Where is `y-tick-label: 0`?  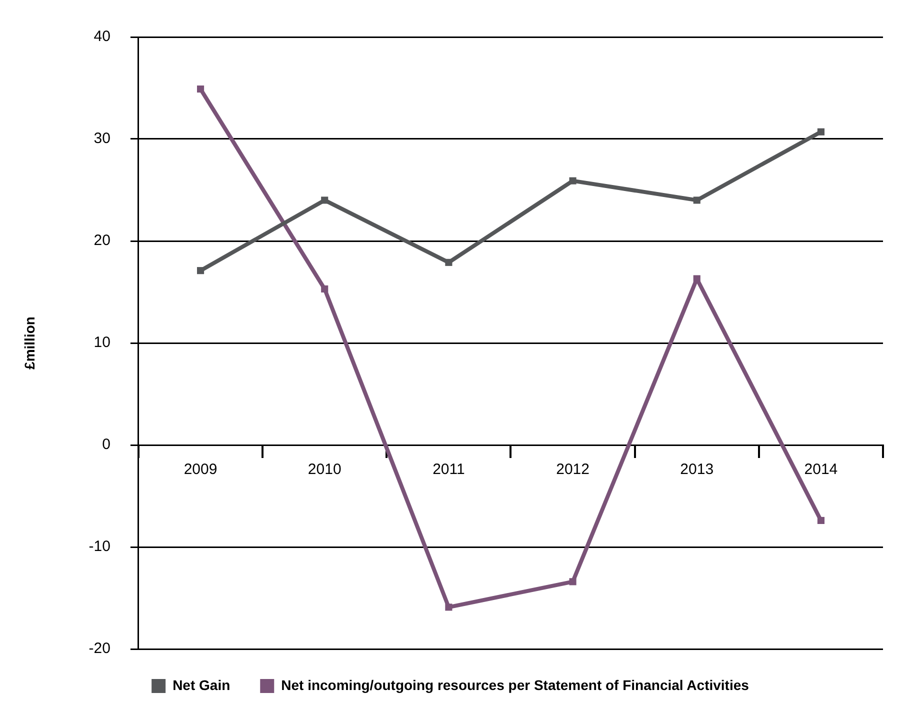
y-tick-label: 0 is located at coordinates (106, 445).